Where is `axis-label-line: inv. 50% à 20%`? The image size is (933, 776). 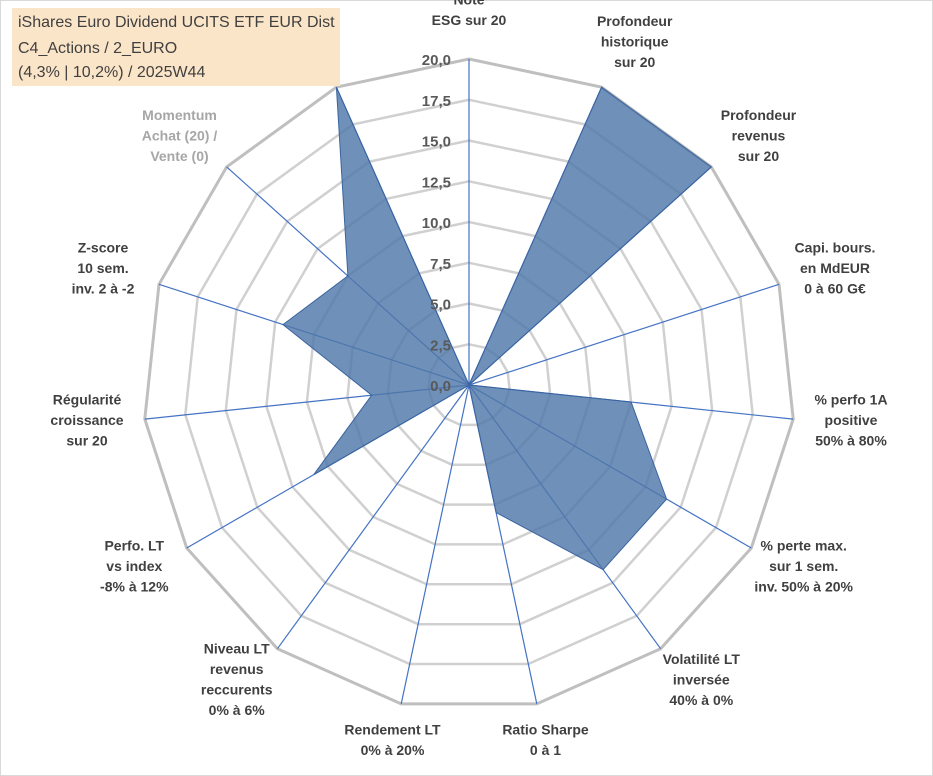 axis-label-line: inv. 50% à 20% is located at coordinates (803, 586).